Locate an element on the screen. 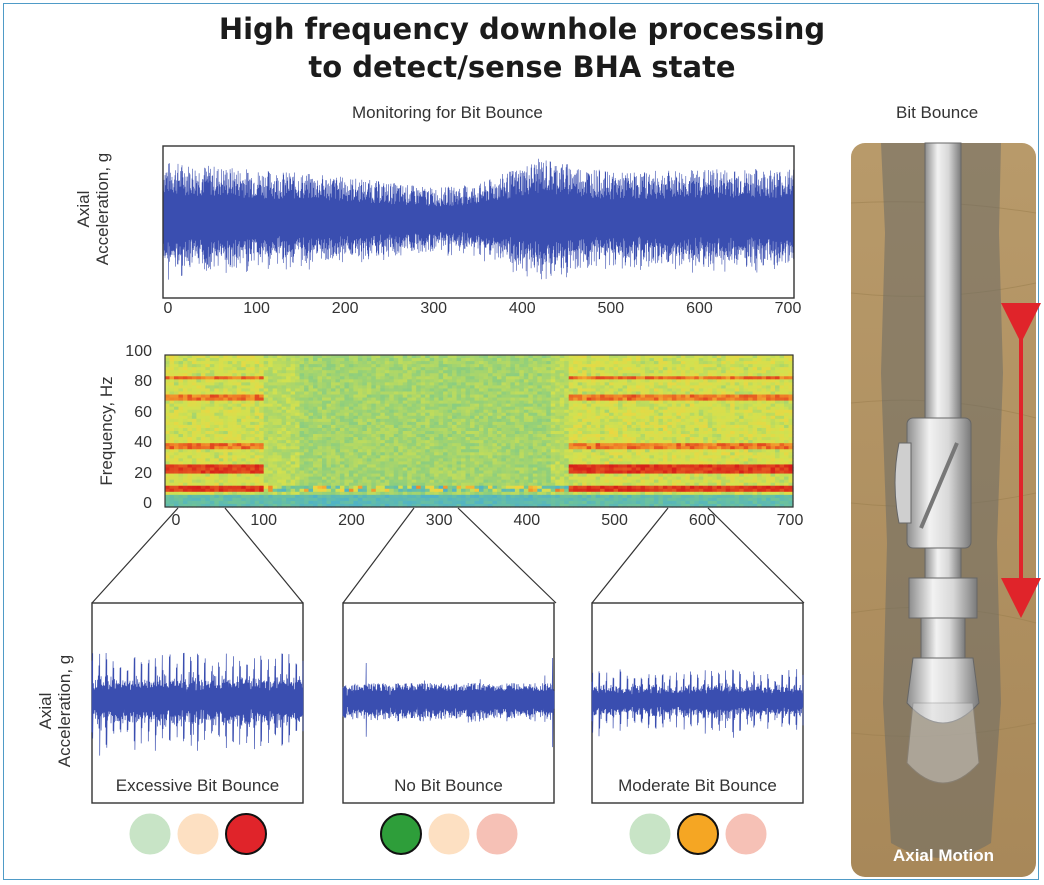 Image resolution: width=1044 pixels, height=885 pixels. top-x-tick-label: 200 is located at coordinates (345, 308).